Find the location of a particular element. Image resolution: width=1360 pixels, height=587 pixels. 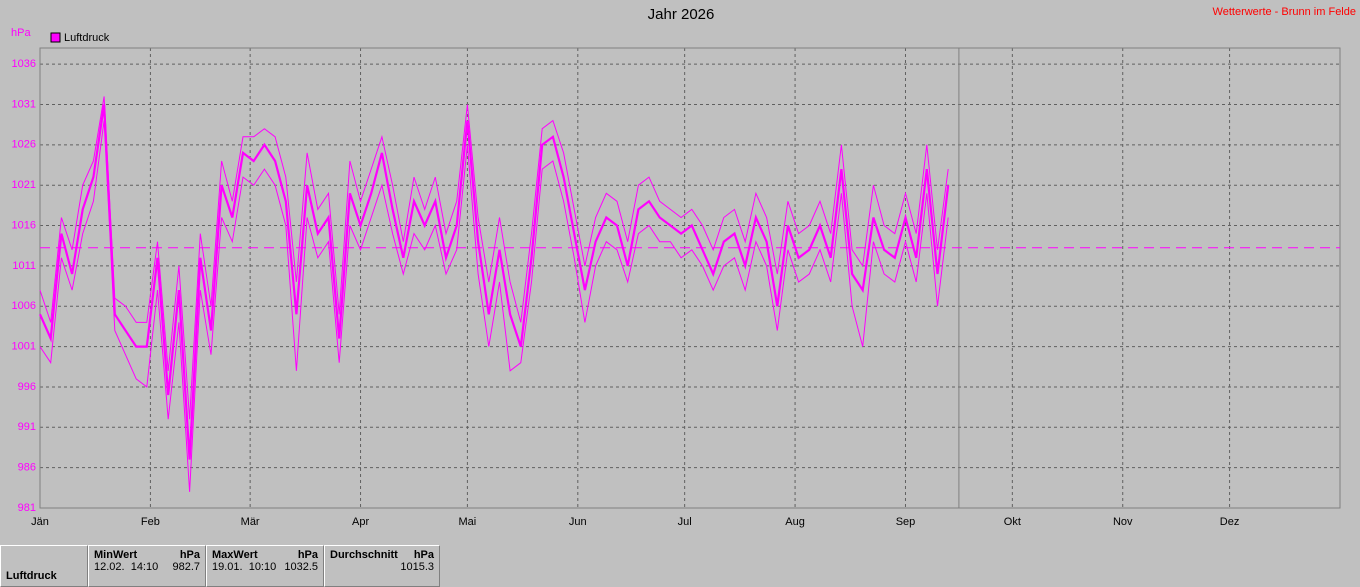

x-tick-label: Feb is located at coordinates (150, 522).